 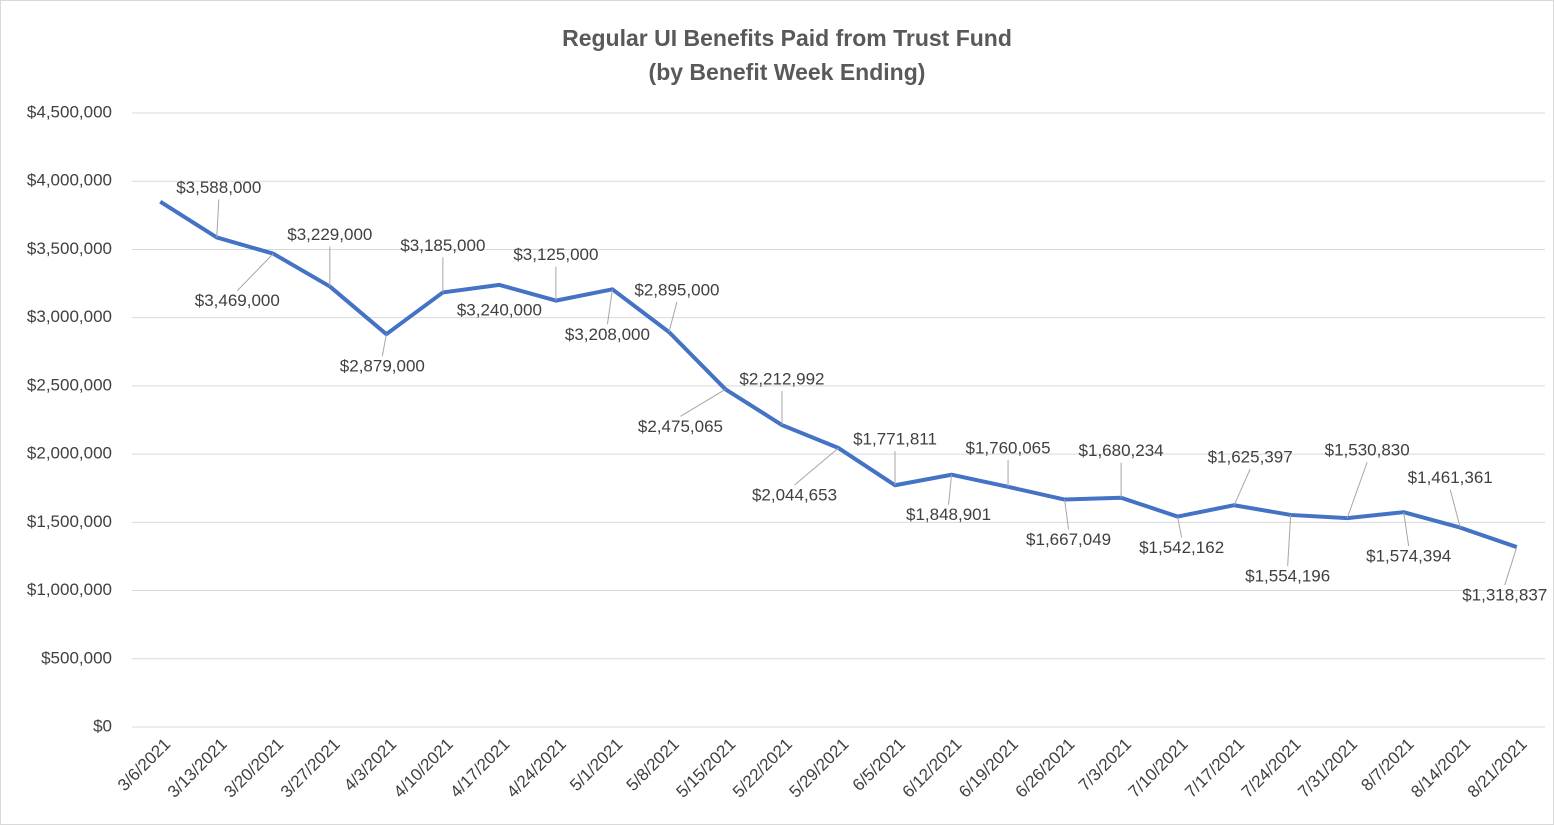 What do you see at coordinates (676, 289) in the screenshot?
I see `data-label: $2,895,000` at bounding box center [676, 289].